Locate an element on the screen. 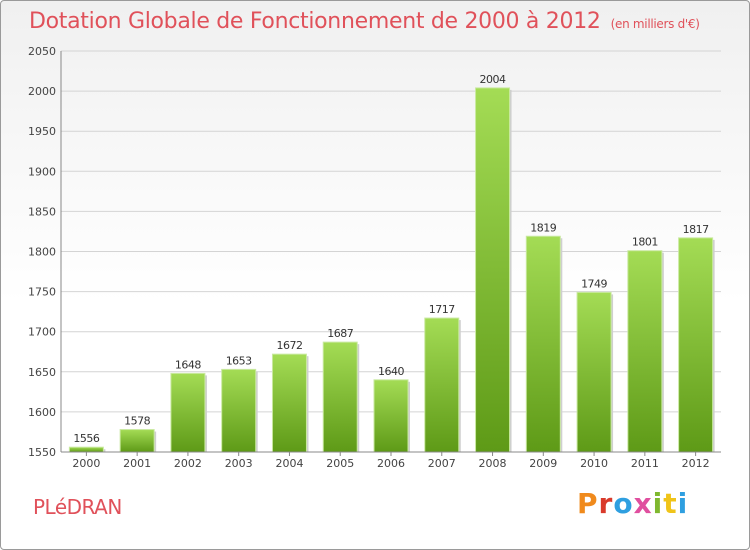 This screenshot has width=750, height=550. bar-2011 is located at coordinates (645, 351).